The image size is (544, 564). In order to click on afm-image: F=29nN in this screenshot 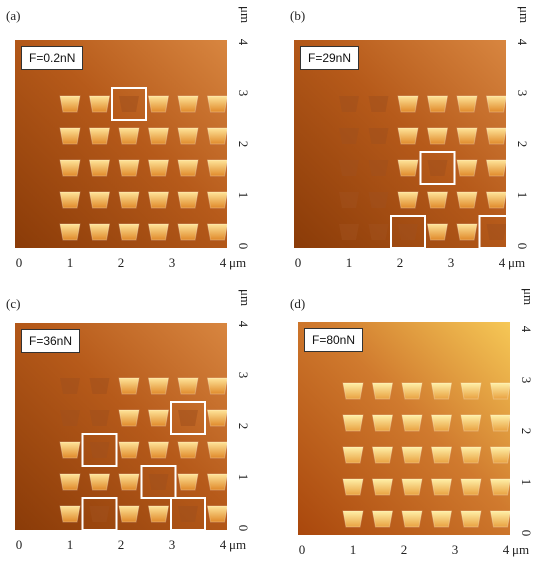, I will do `click(400, 144)`.